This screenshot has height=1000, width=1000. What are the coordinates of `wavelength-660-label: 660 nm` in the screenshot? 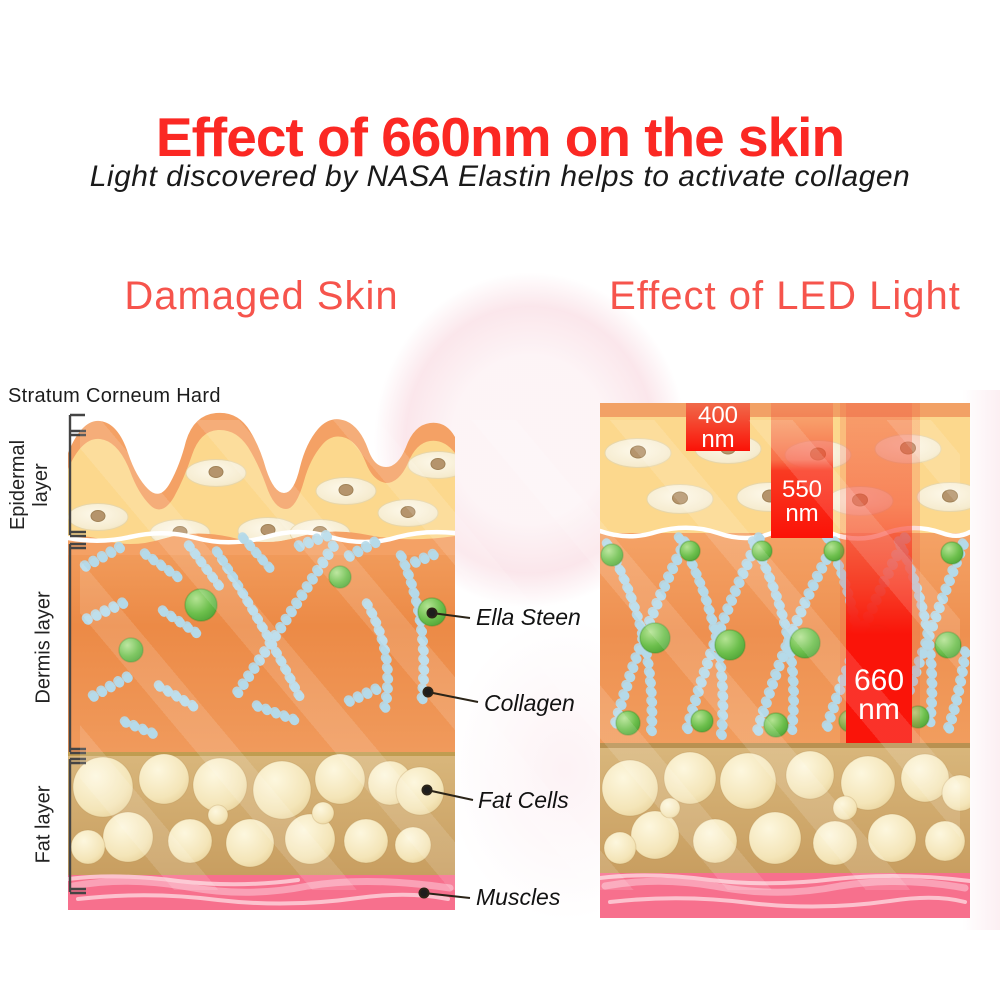 It's located at (879, 695).